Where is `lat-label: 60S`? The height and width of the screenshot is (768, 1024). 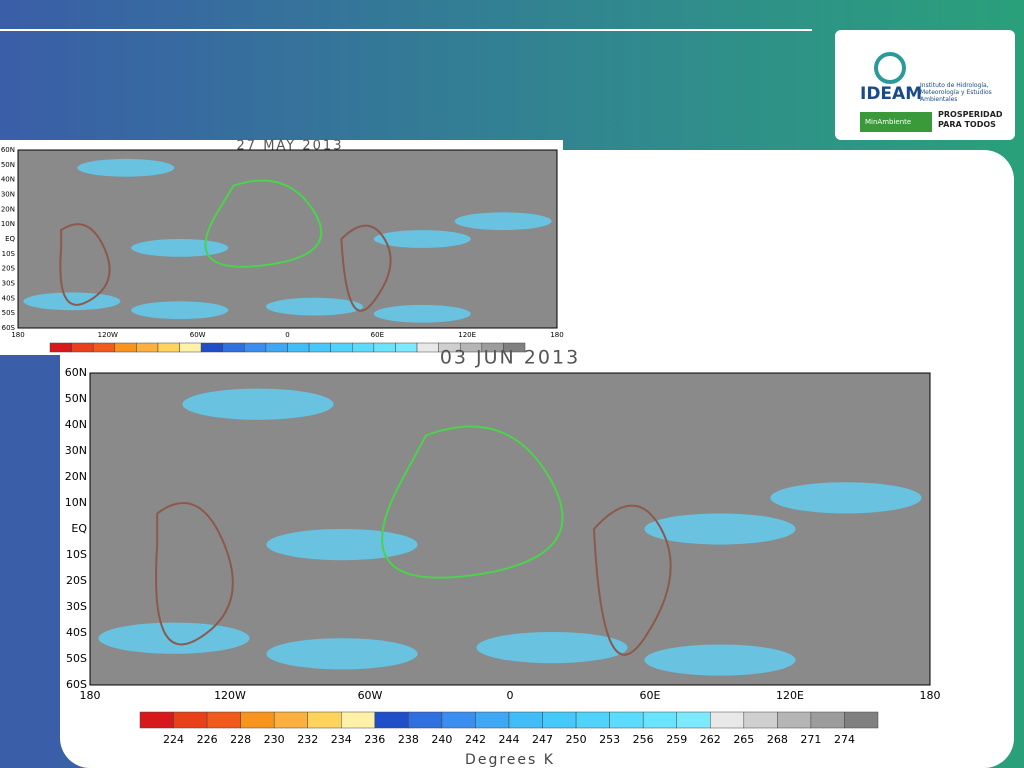 lat-label: 60S is located at coordinates (9, 328).